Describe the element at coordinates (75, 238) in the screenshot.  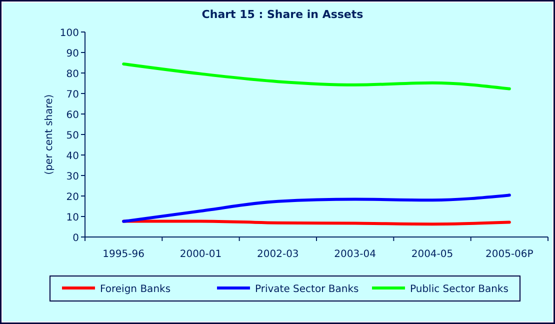
I see `y-tick-label: 0` at that location.